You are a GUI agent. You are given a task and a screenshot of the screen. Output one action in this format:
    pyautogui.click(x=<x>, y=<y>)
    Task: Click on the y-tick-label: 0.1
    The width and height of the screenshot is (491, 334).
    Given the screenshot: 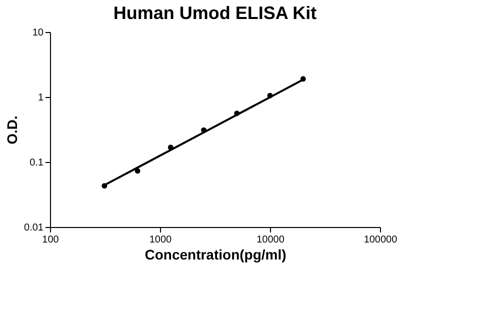 What is the action you would take?
    pyautogui.click(x=37, y=163)
    